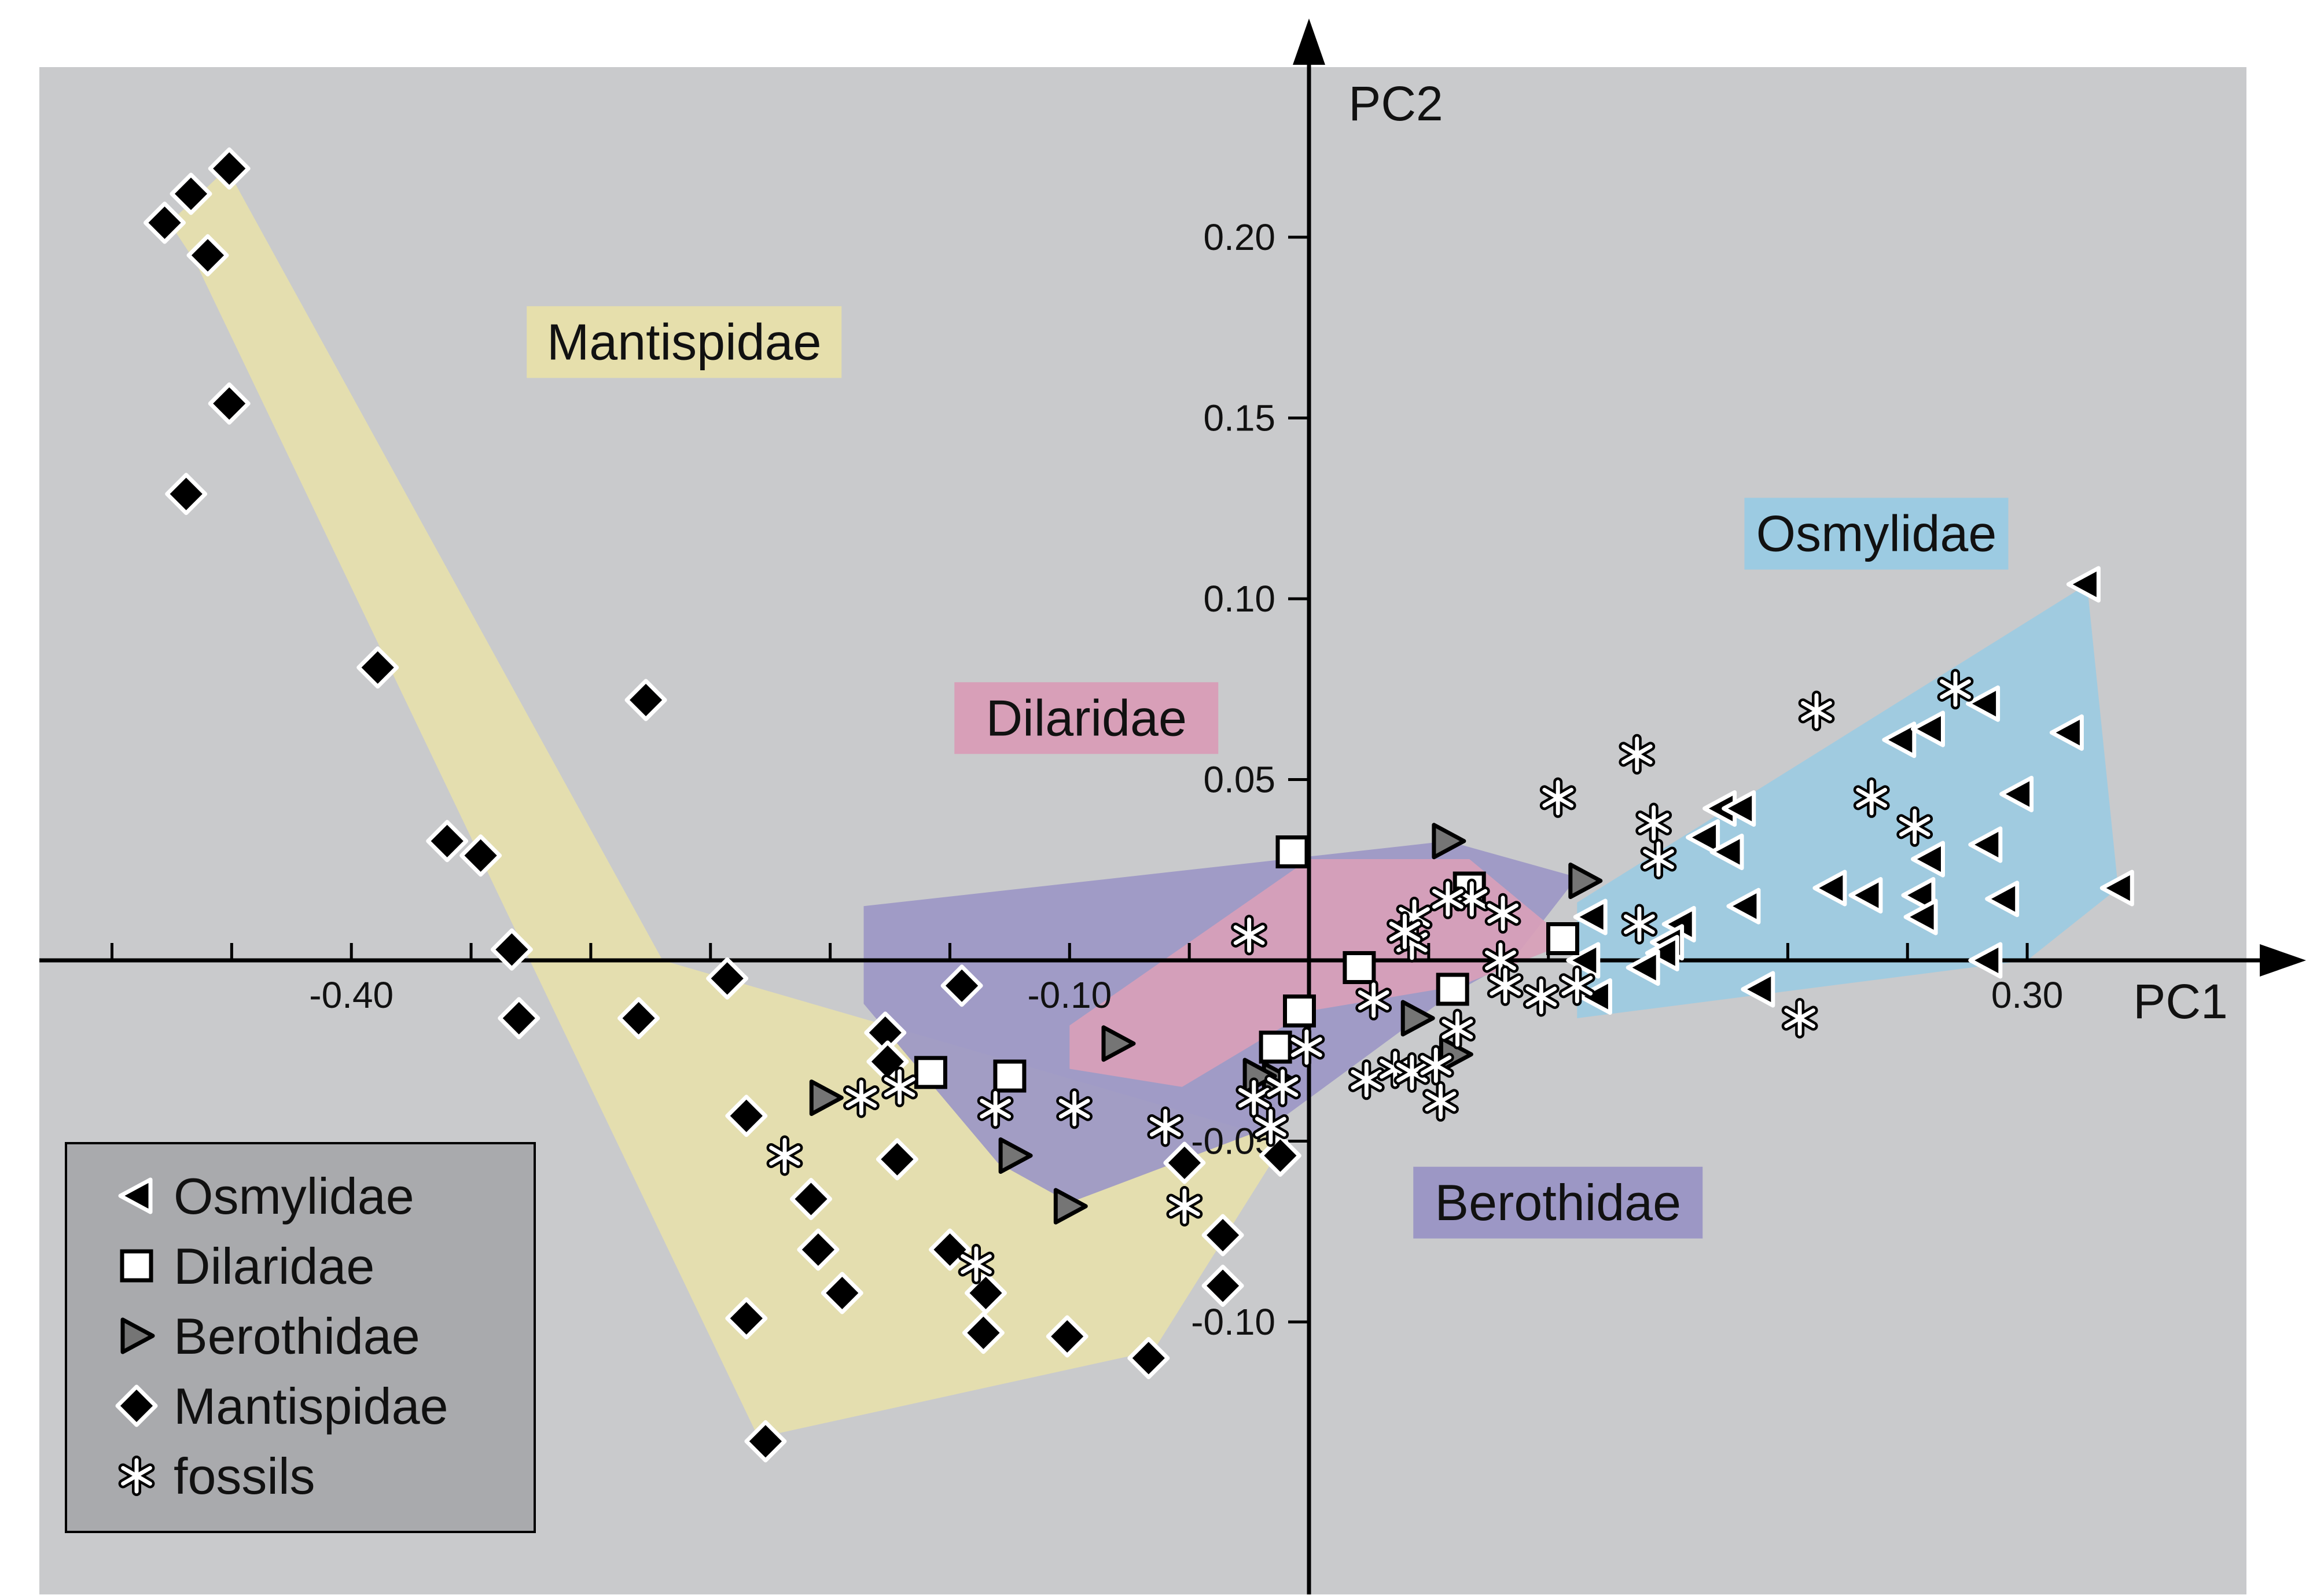 The image size is (2324, 1595). I want to click on hull-label-mantispidae: Mantispidae, so click(684, 342).